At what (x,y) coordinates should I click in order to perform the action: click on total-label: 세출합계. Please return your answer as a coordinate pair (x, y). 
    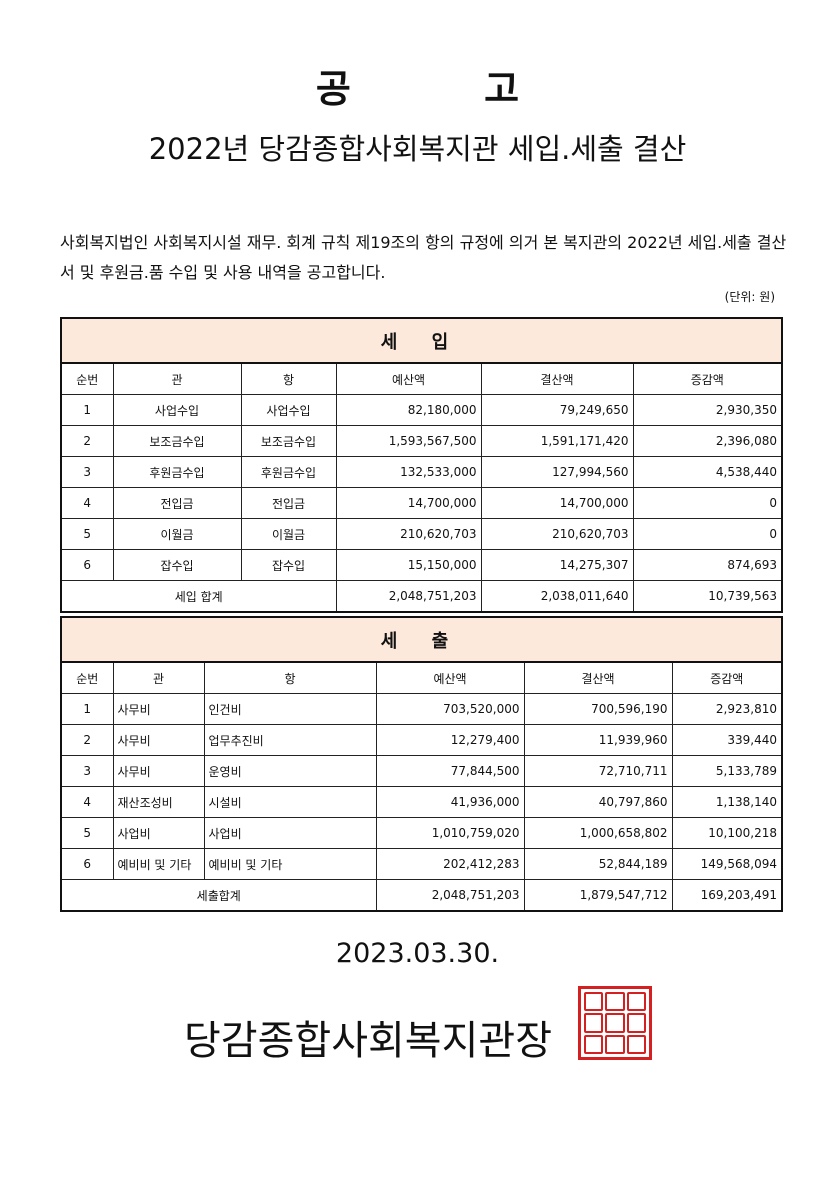
    Looking at the image, I should click on (218, 895).